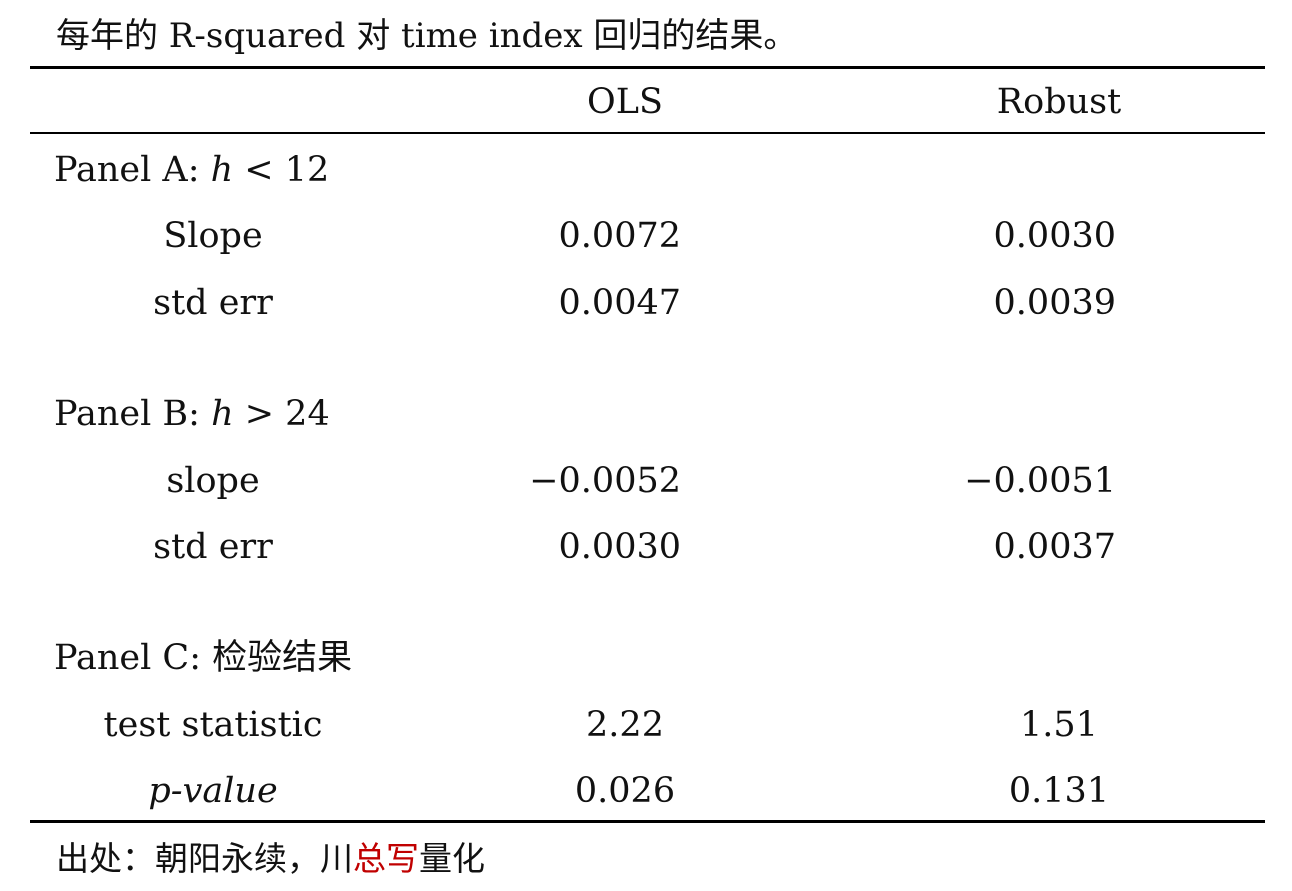 The width and height of the screenshot is (1292, 891). What do you see at coordinates (213, 791) in the screenshot?
I see `row-label: p-value` at bounding box center [213, 791].